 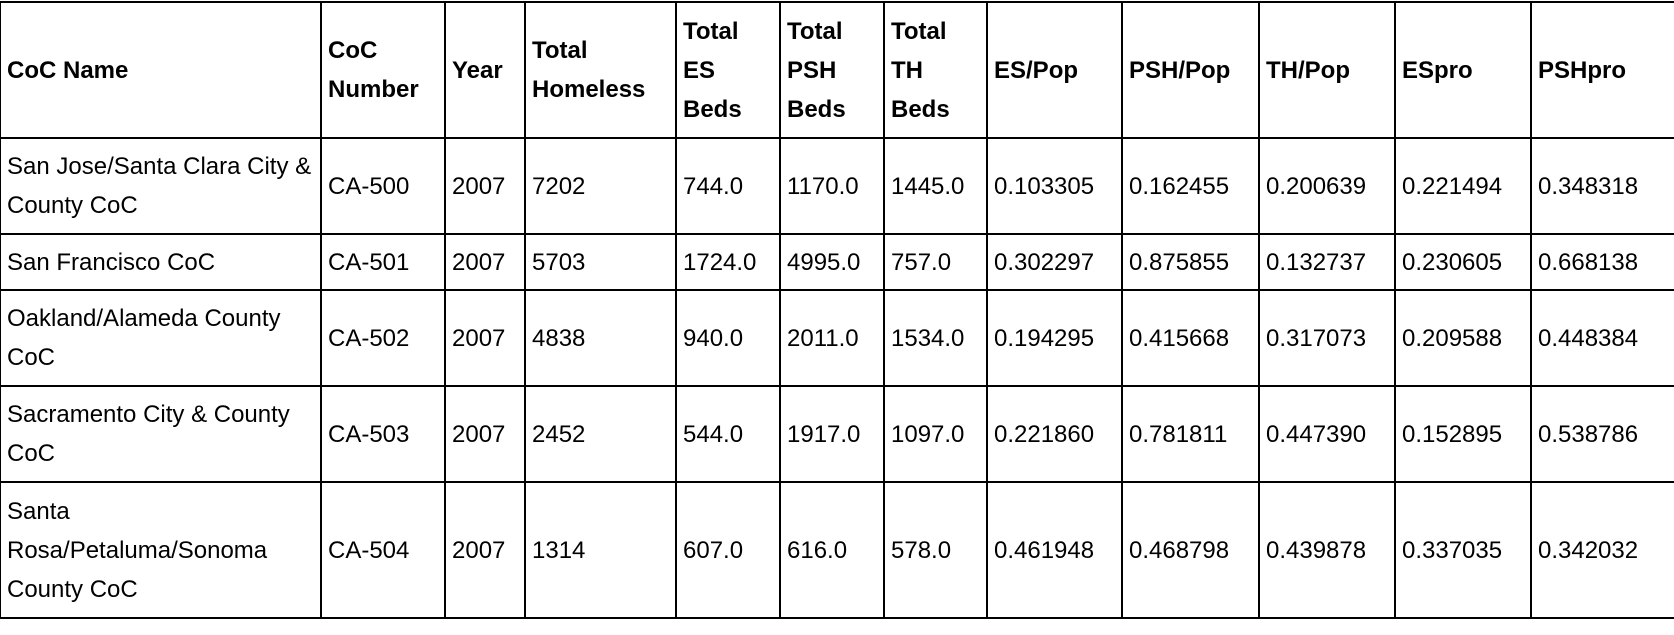 I want to click on cell-es-pop: 0.103305, so click(x=1054, y=186).